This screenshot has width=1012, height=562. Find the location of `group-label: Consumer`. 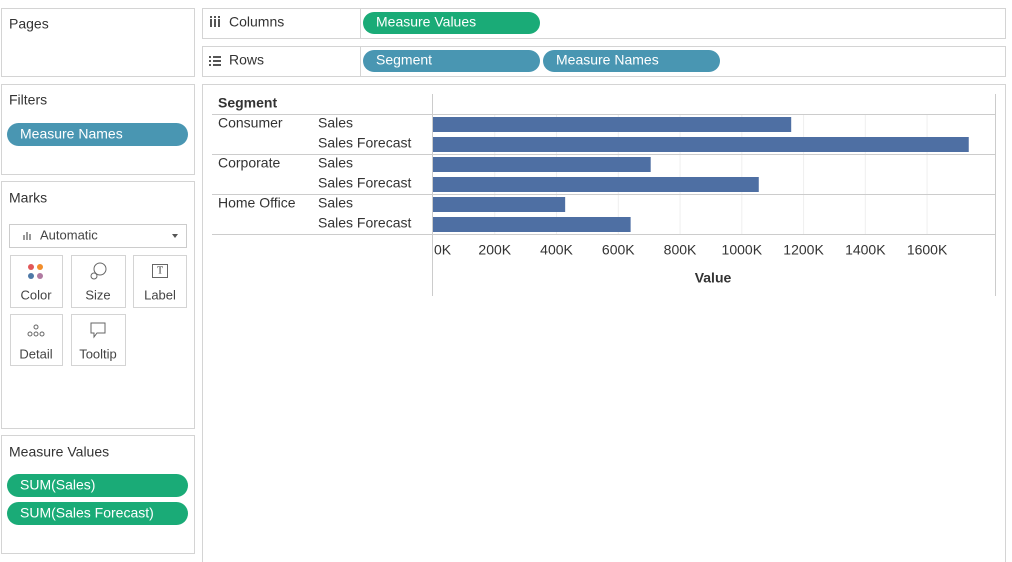

group-label: Consumer is located at coordinates (250, 123).